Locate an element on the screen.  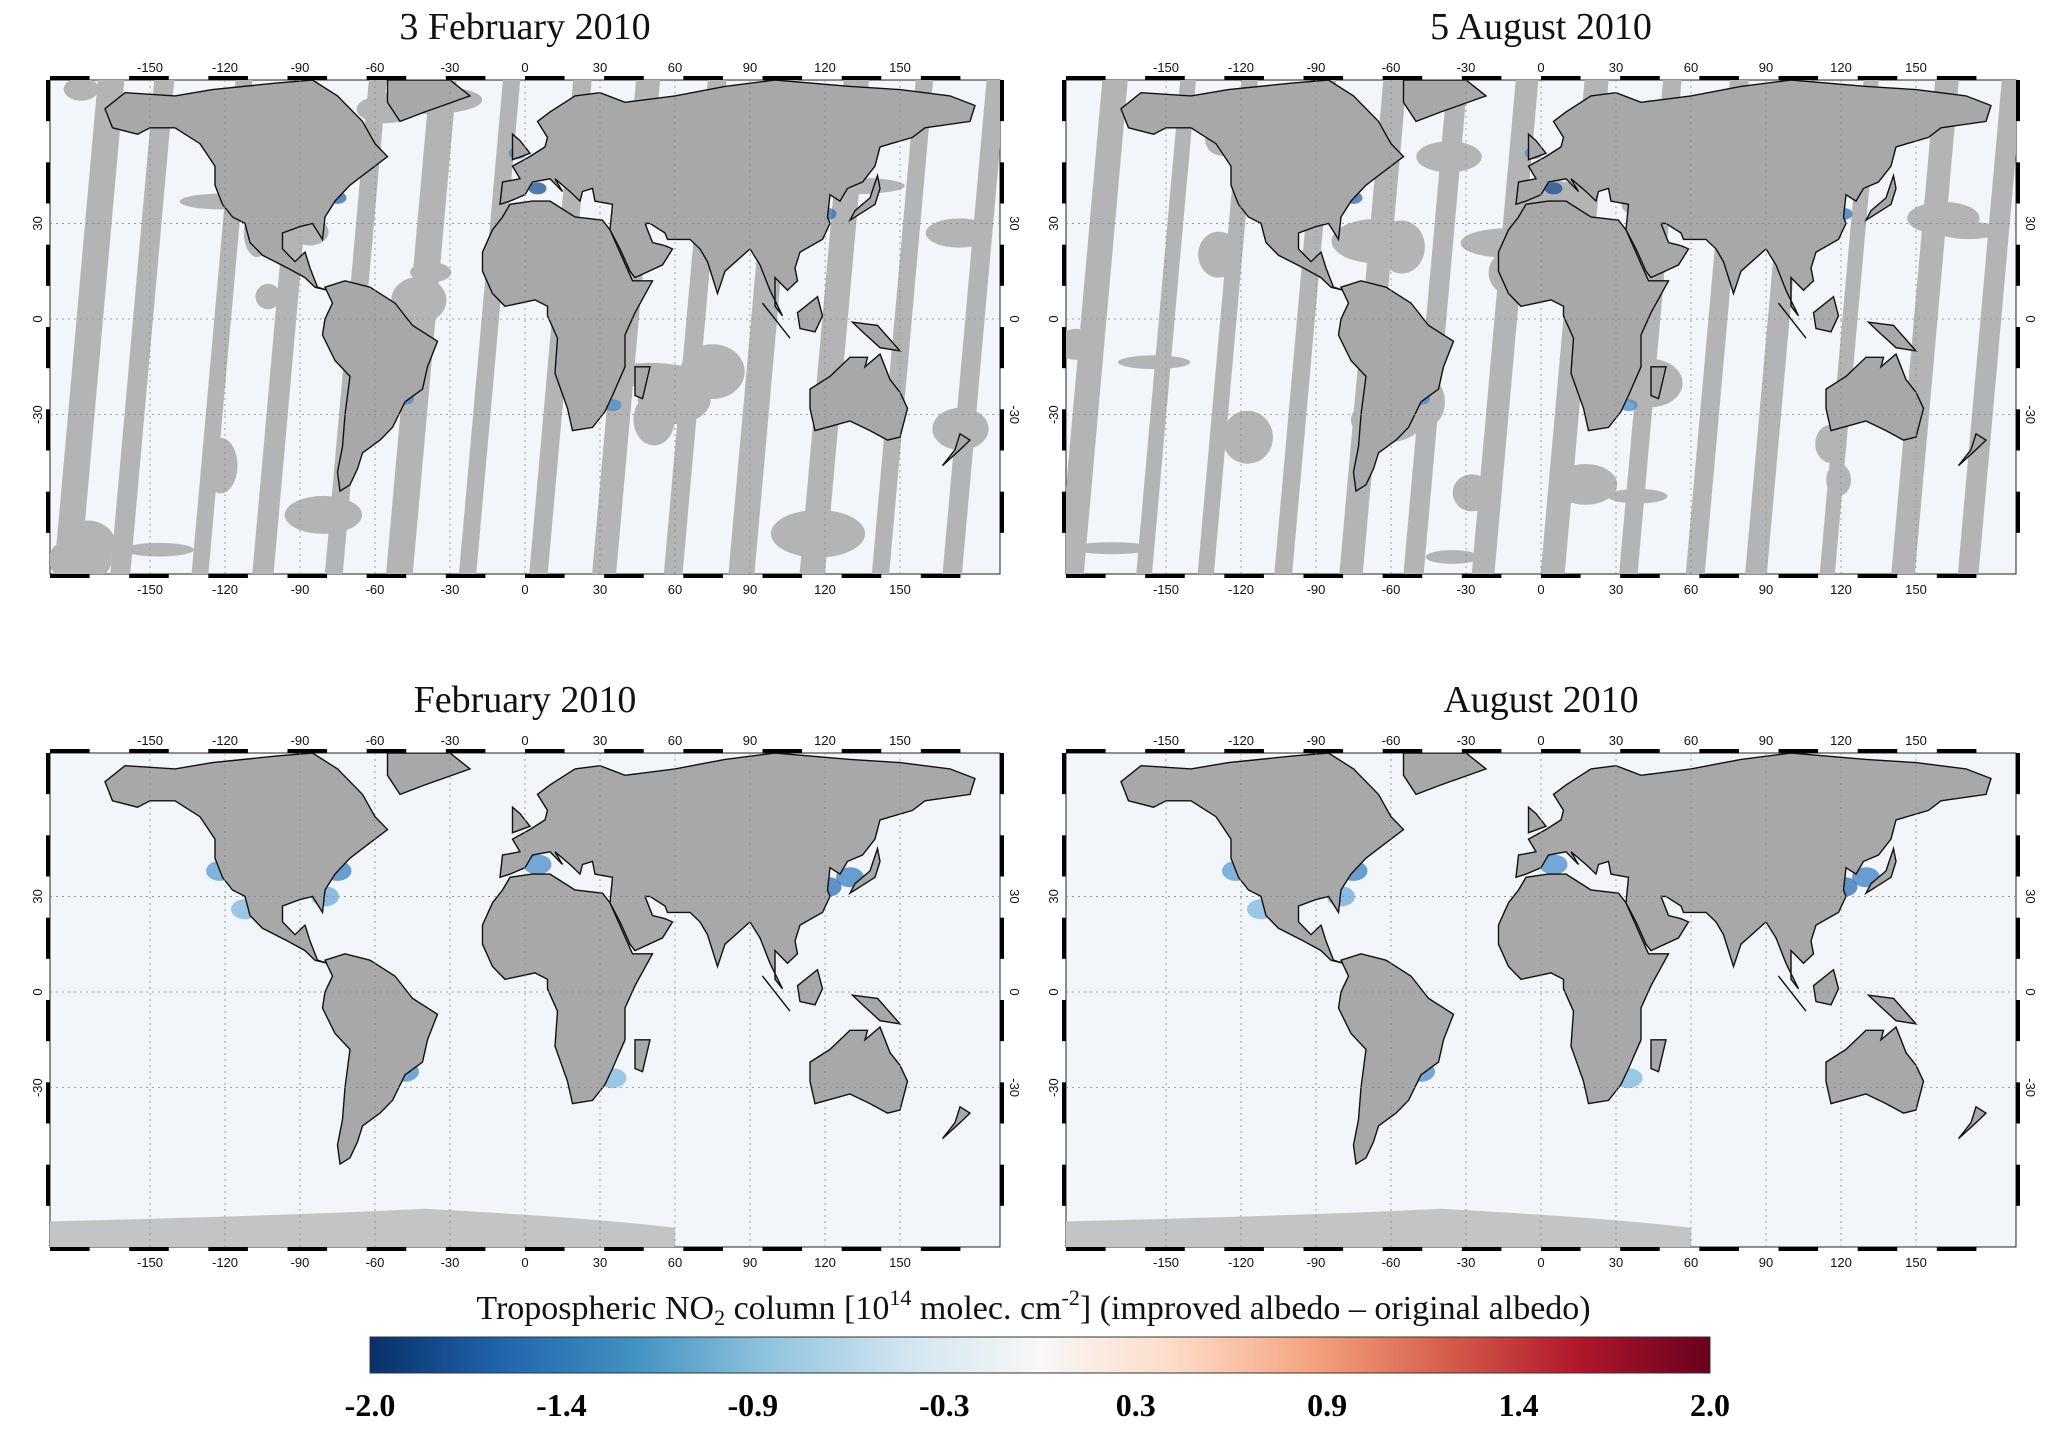
lat-tick-label-left: -30 is located at coordinates (1053, 1087).